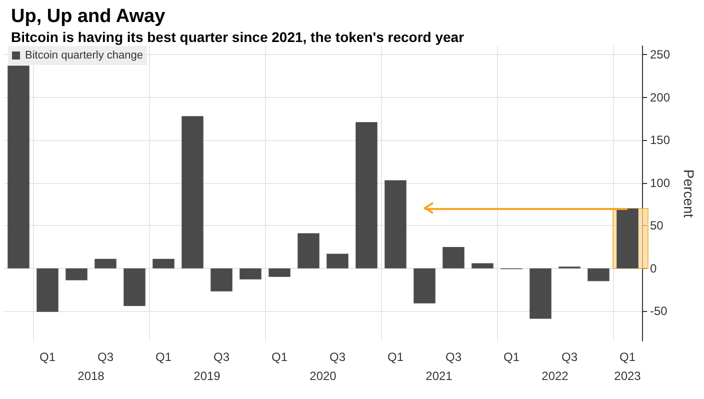 This screenshot has height=399, width=704. What do you see at coordinates (689, 193) in the screenshot?
I see `y-axis-title: Percent` at bounding box center [689, 193].